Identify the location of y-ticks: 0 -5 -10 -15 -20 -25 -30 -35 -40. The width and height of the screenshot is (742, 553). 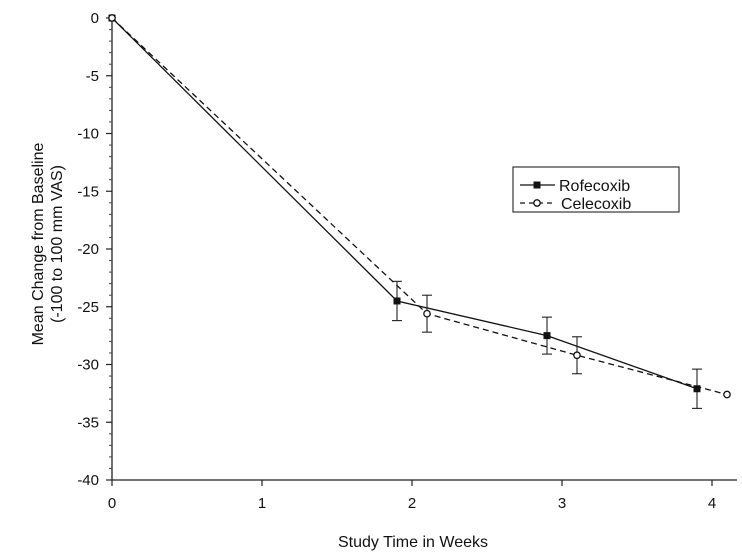
(94, 249).